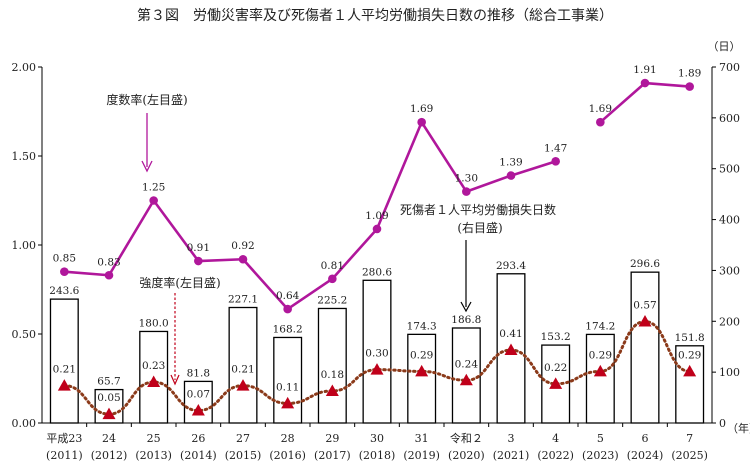 The width and height of the screenshot is (750, 465). What do you see at coordinates (146, 99) in the screenshot?
I see `annotation-frequency-text: 度数率(左目盛)` at bounding box center [146, 99].